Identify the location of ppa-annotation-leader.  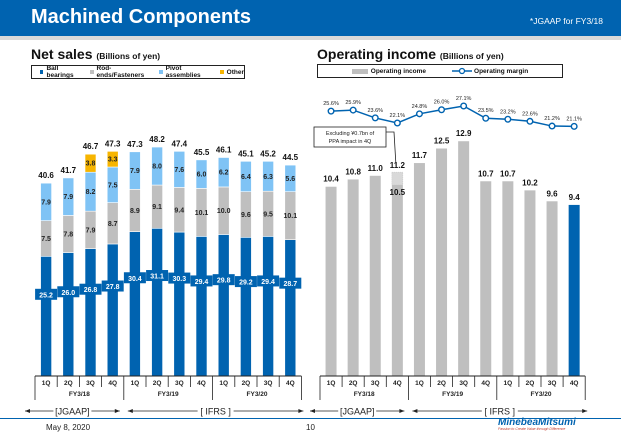
(391, 149).